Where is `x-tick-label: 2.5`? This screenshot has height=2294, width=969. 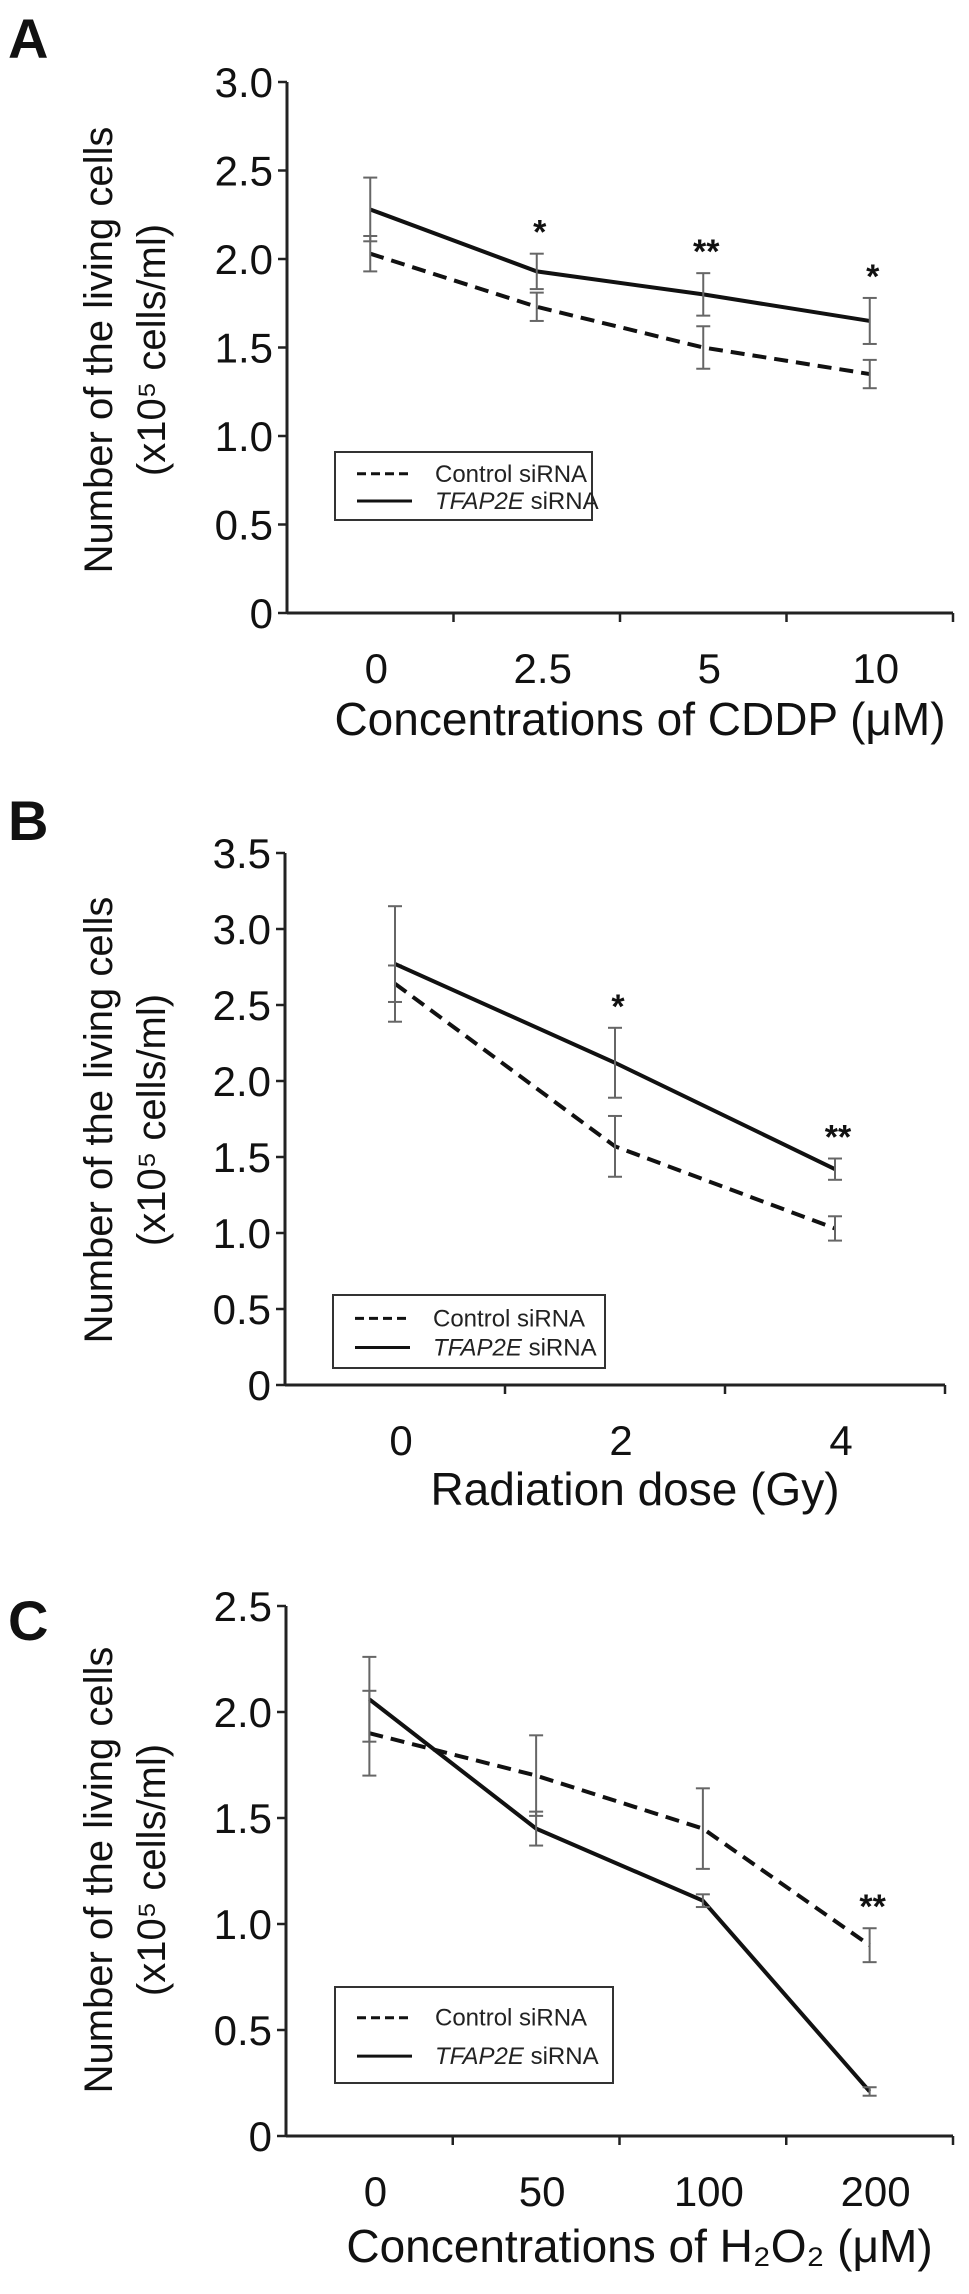
x-tick-label: 2.5 is located at coordinates (543, 668).